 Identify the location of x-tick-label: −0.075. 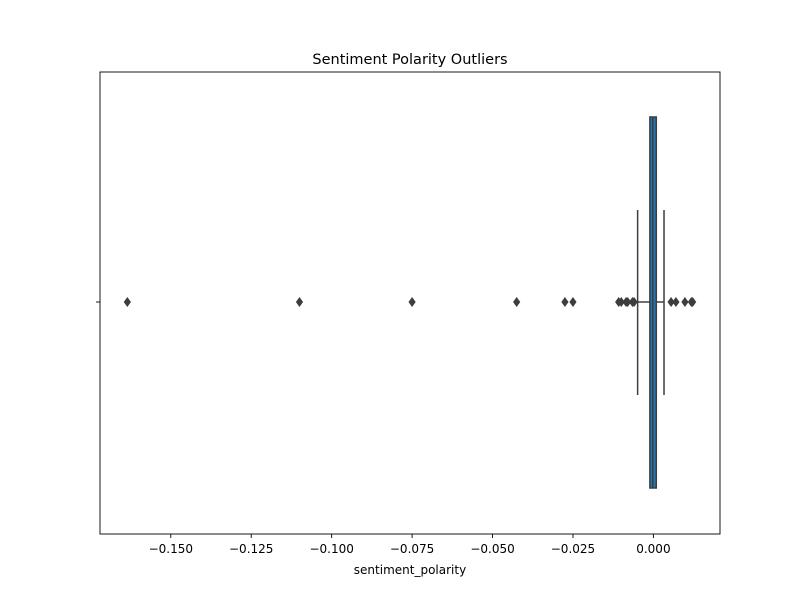
(412, 549).